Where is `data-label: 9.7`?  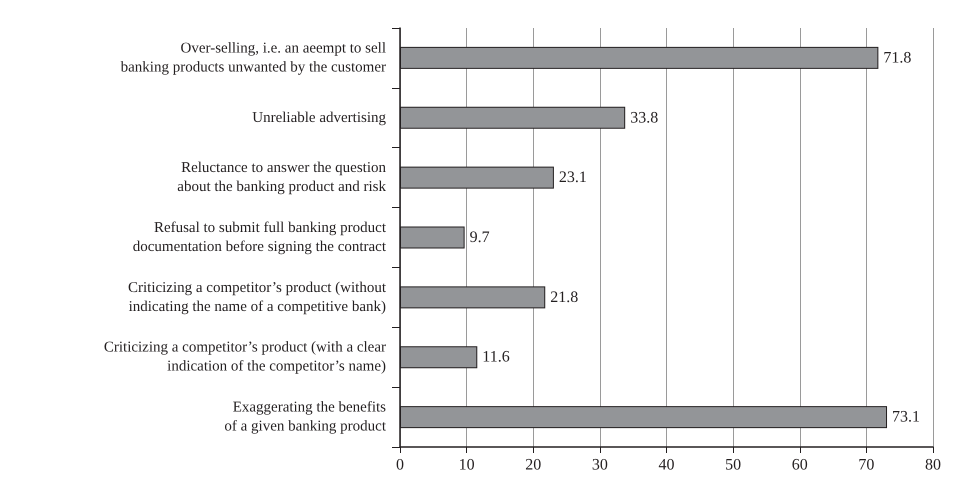
data-label: 9.7 is located at coordinates (480, 237).